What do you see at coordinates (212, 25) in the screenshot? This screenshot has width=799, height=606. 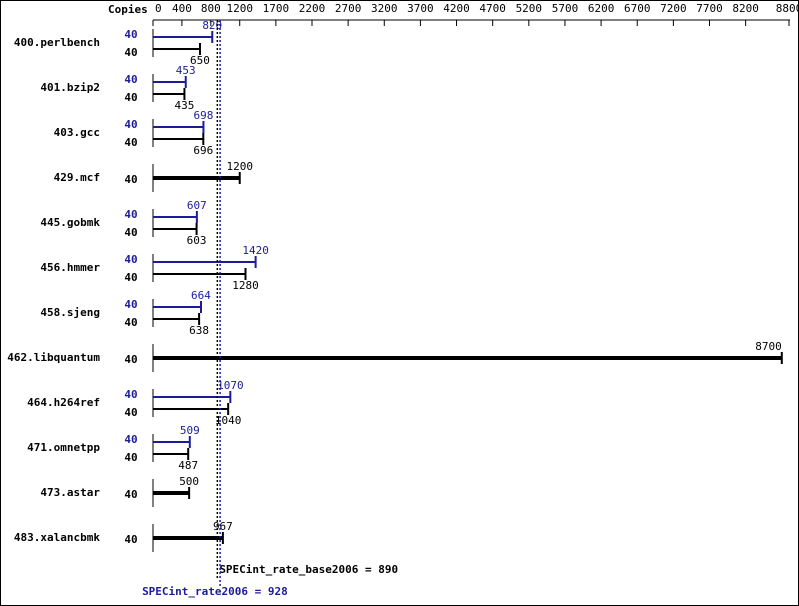 I see `value-label: 820` at bounding box center [212, 25].